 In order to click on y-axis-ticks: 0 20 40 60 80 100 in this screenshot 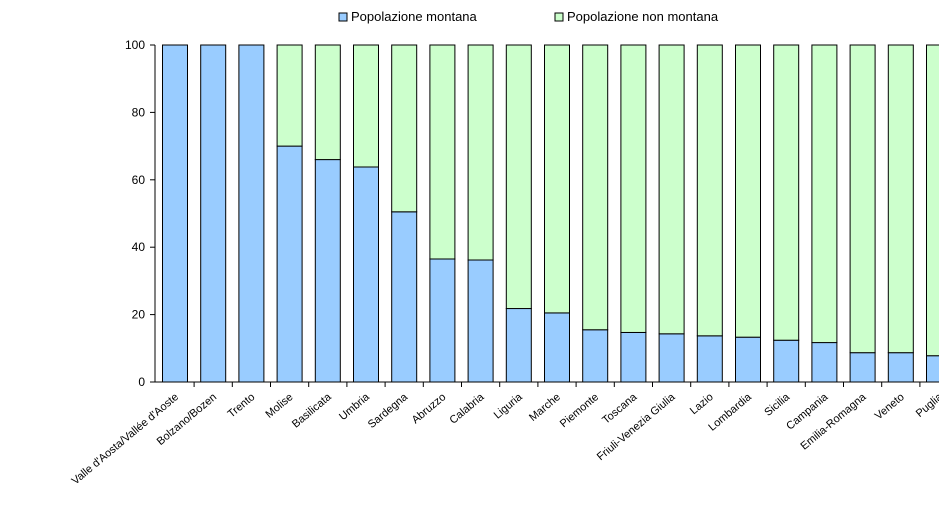, I will do `click(140, 213)`.